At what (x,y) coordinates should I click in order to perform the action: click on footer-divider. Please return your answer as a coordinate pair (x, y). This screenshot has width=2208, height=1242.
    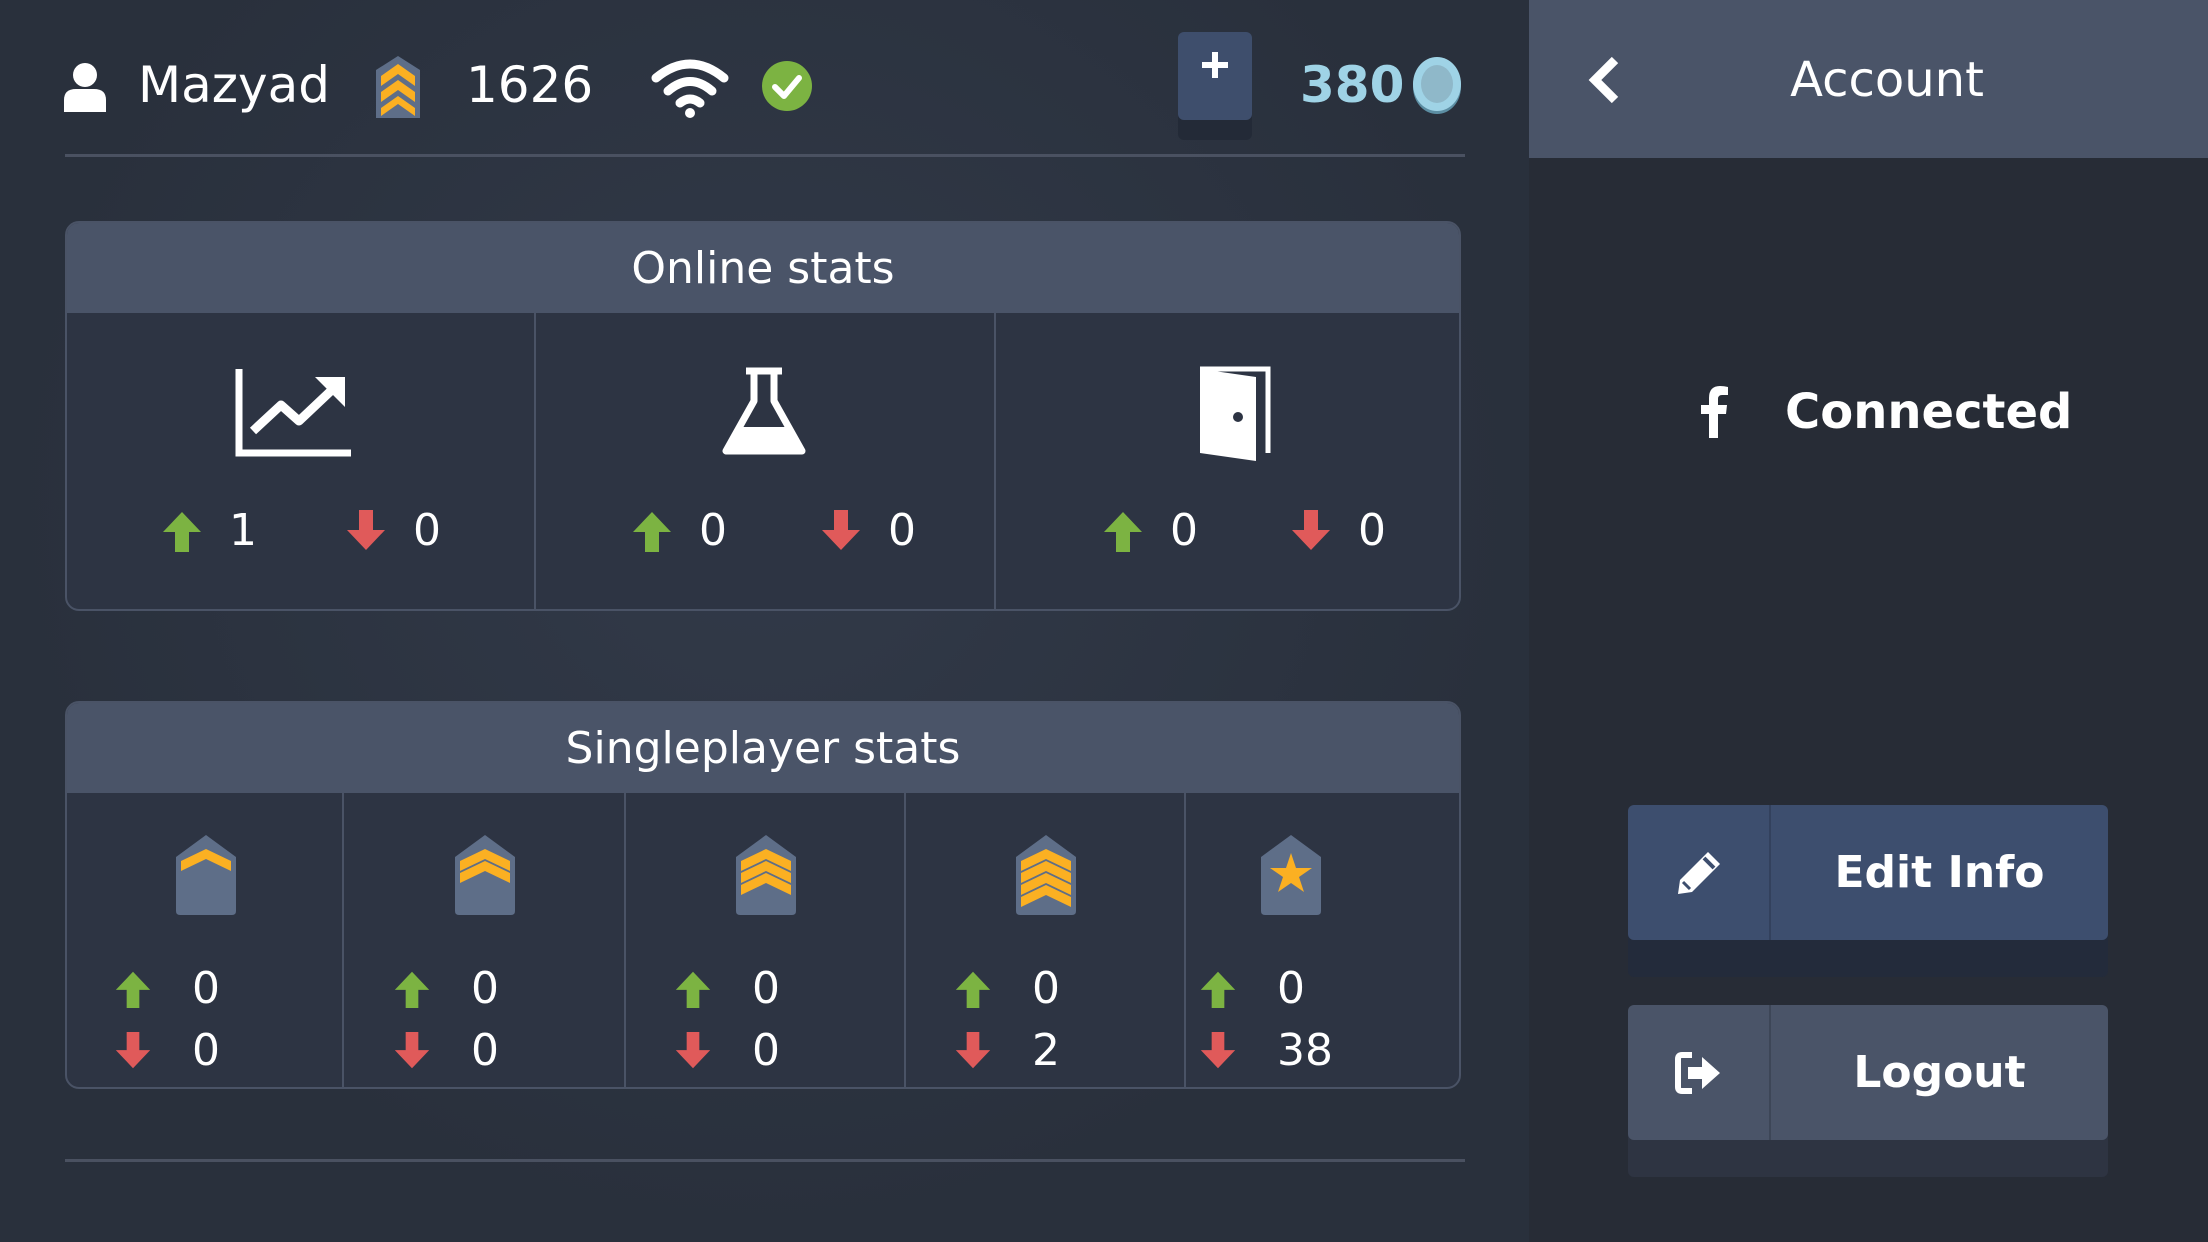
    Looking at the image, I should click on (765, 1160).